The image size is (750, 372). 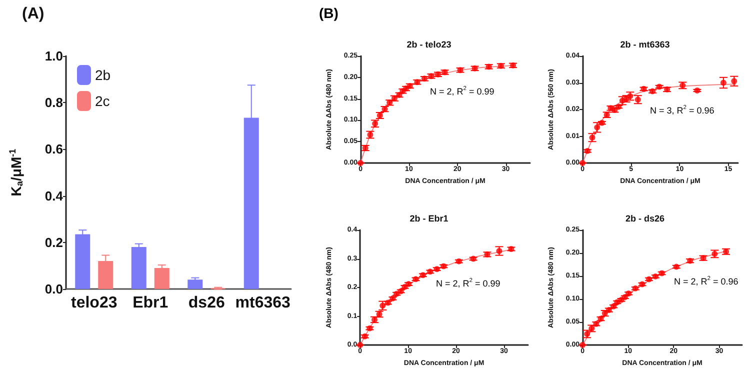 What do you see at coordinates (94, 303) in the screenshot?
I see `x-tick-label: telo23` at bounding box center [94, 303].